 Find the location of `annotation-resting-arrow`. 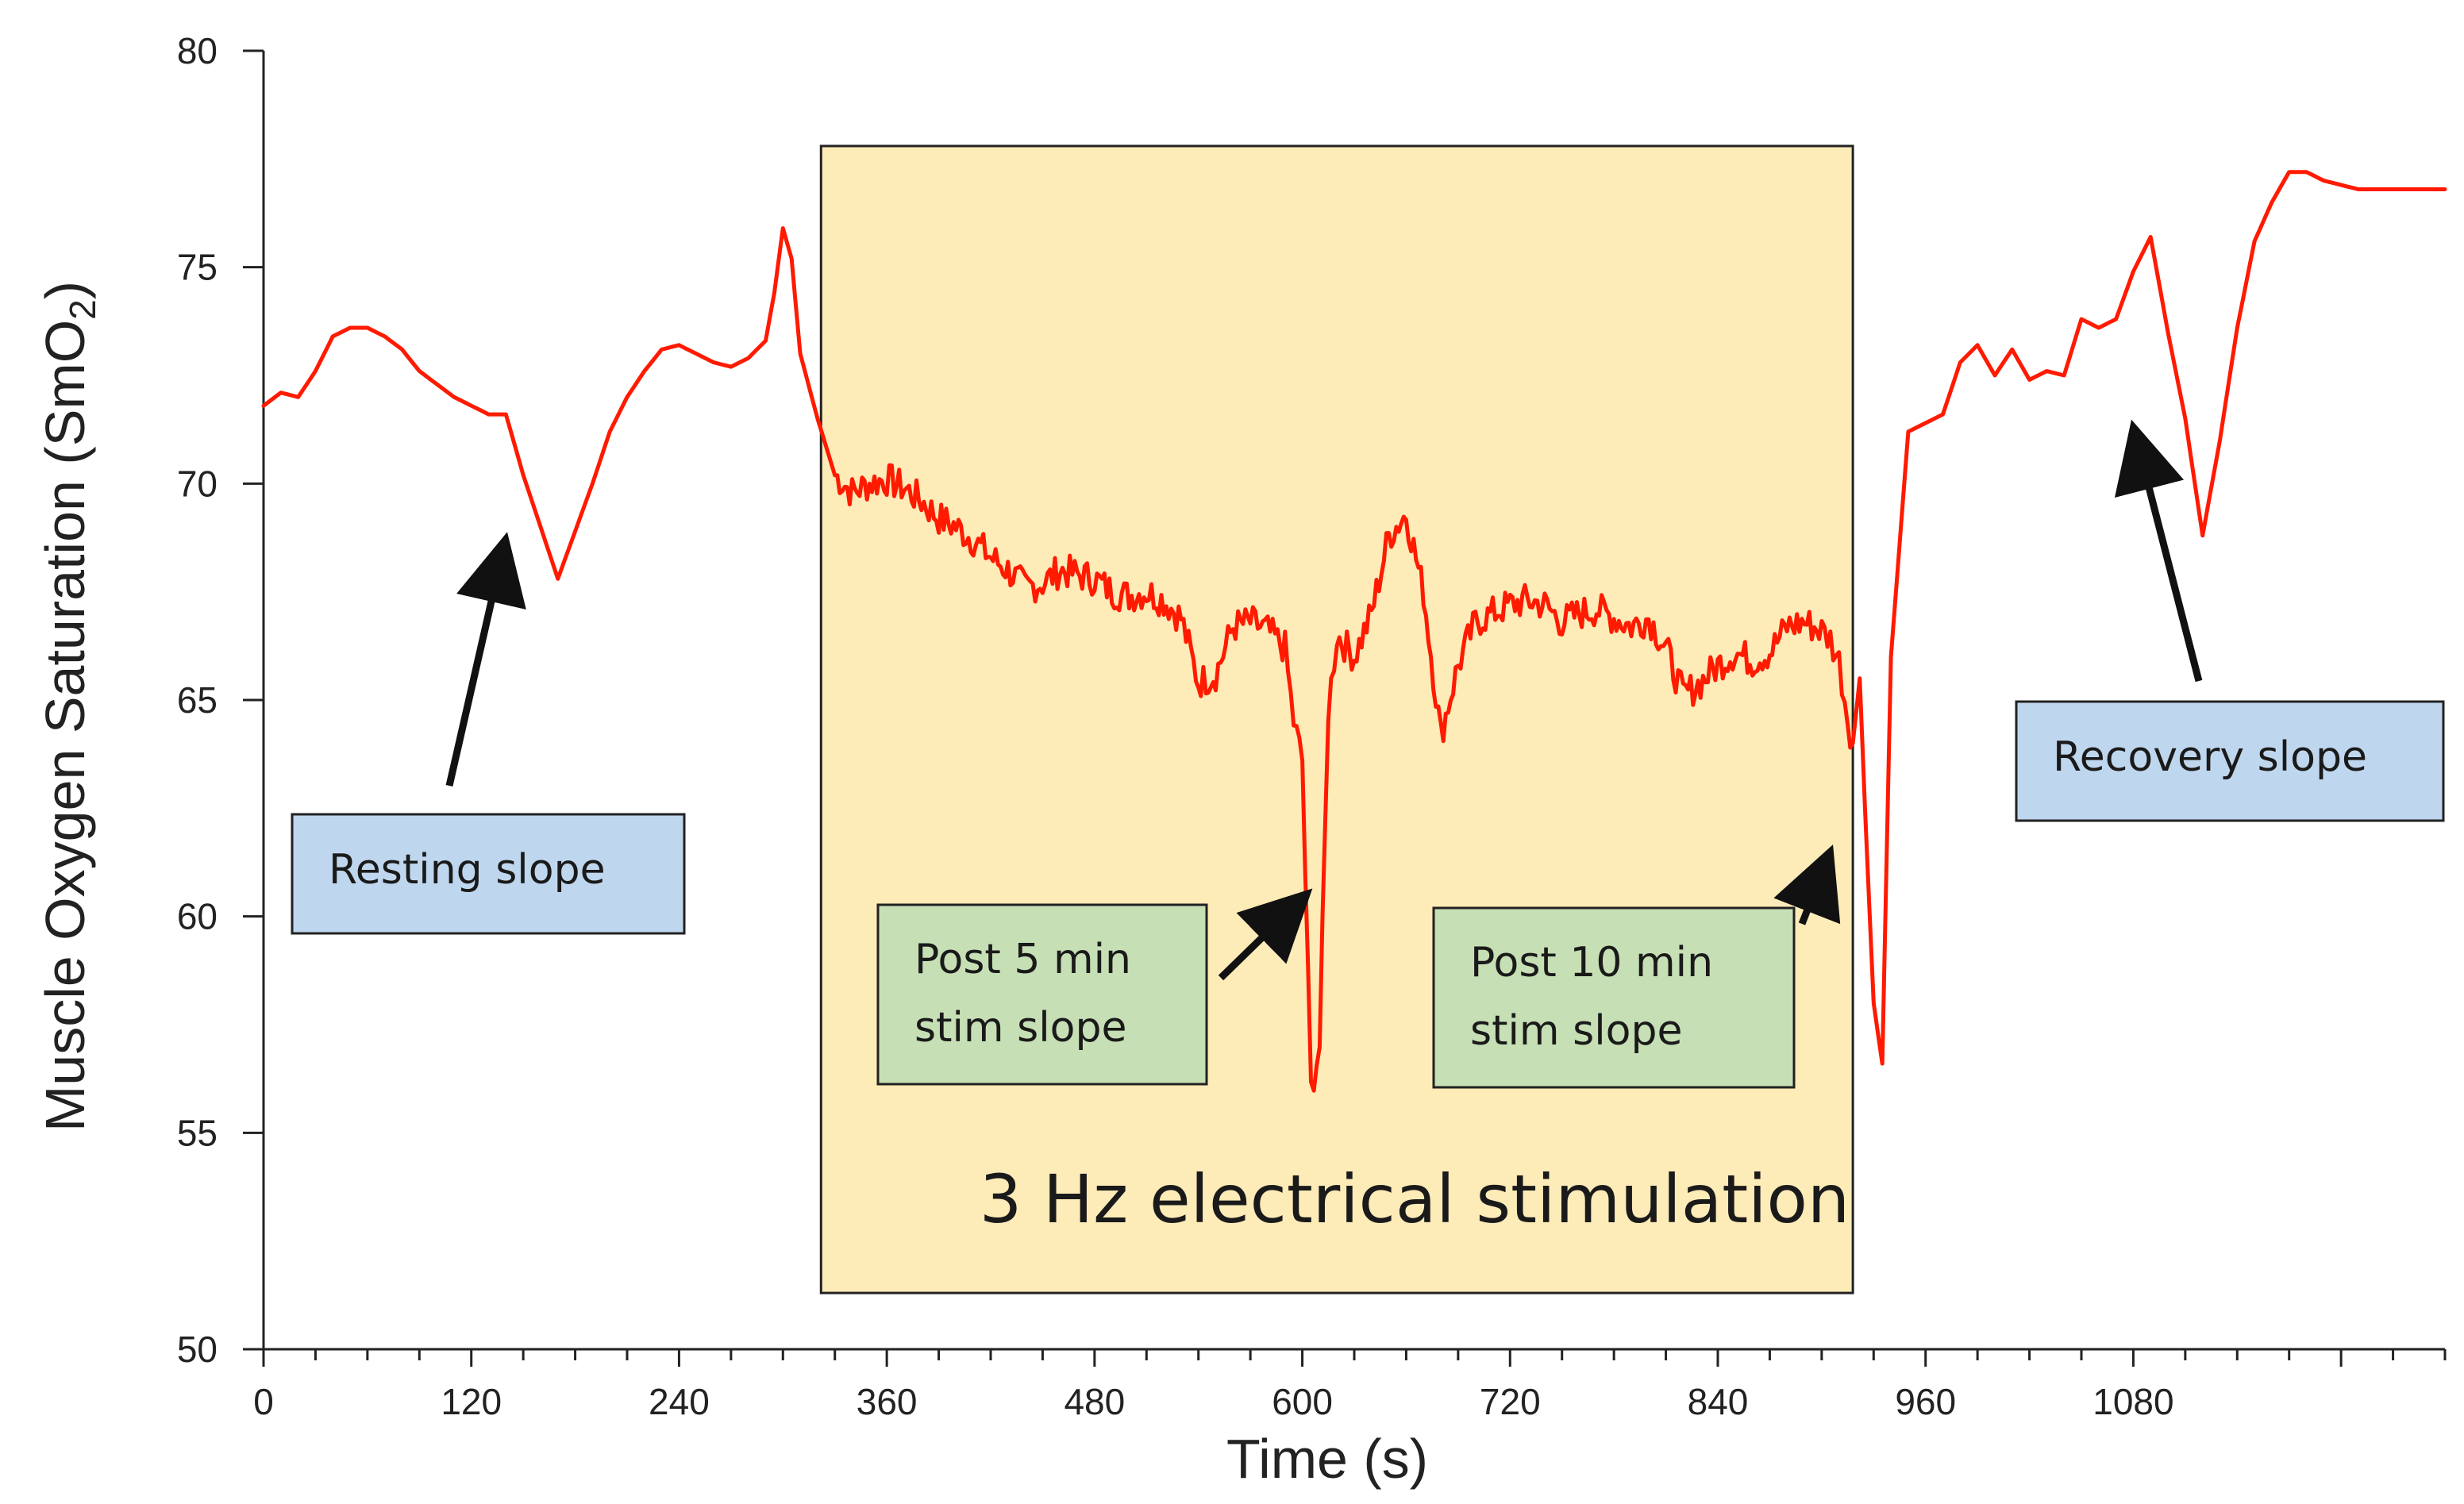

annotation-resting-arrow is located at coordinates (485, 659).